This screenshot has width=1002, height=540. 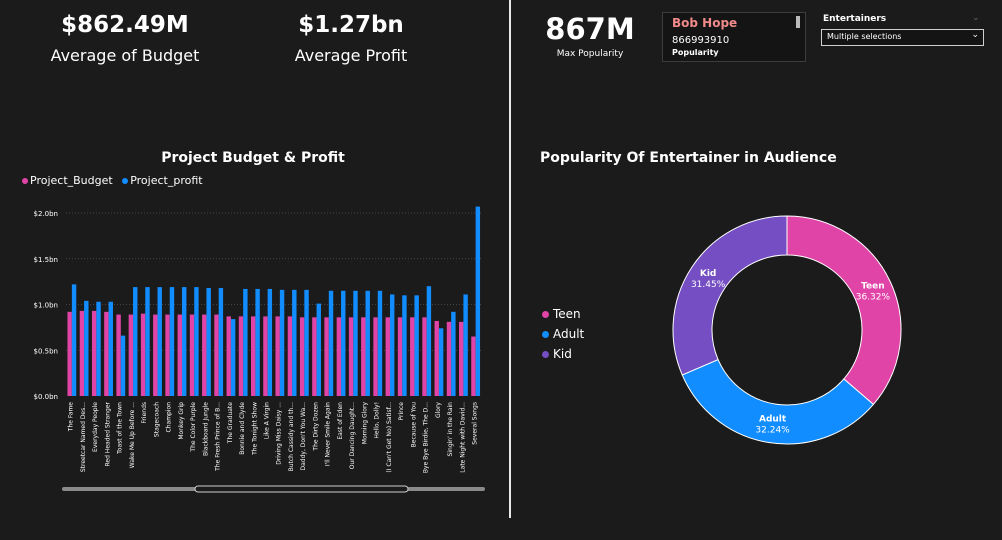 What do you see at coordinates (873, 298) in the screenshot?
I see `donut-label-percent: 36.32%` at bounding box center [873, 298].